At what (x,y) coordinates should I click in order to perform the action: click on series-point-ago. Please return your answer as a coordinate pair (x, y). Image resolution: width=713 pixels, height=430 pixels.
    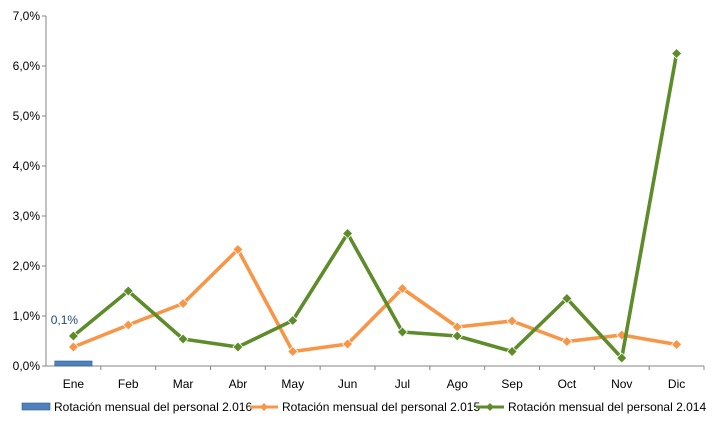
    Looking at the image, I should click on (457, 336).